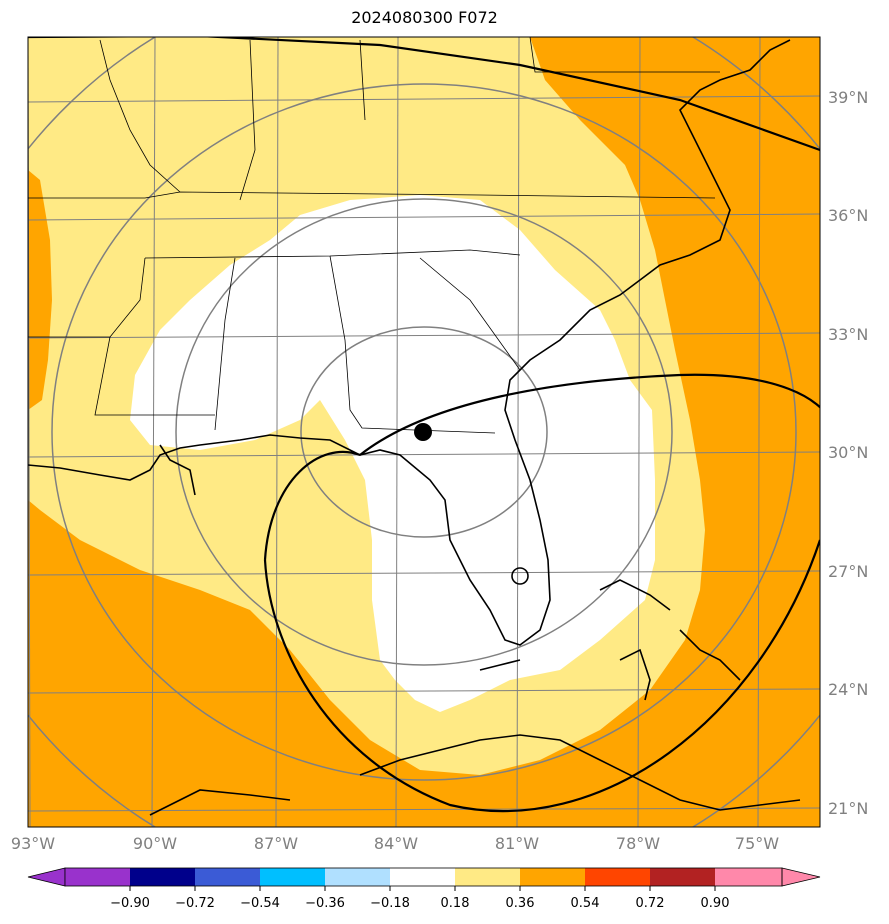 The height and width of the screenshot is (924, 889). What do you see at coordinates (520, 903) in the screenshot?
I see `colorbar-tick-label: 0.36` at bounding box center [520, 903].